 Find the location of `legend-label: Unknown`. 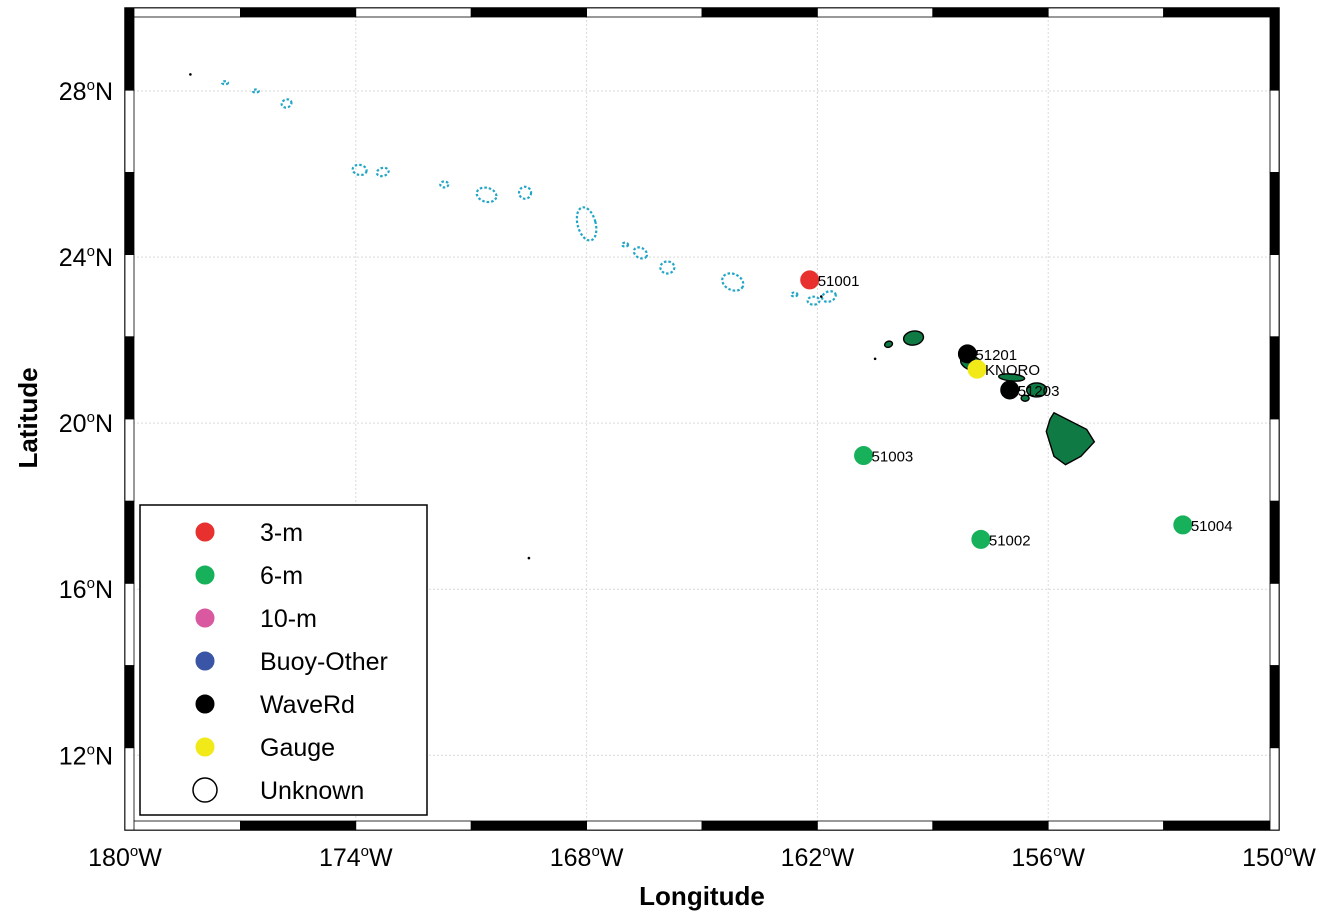

legend-label: Unknown is located at coordinates (312, 791).